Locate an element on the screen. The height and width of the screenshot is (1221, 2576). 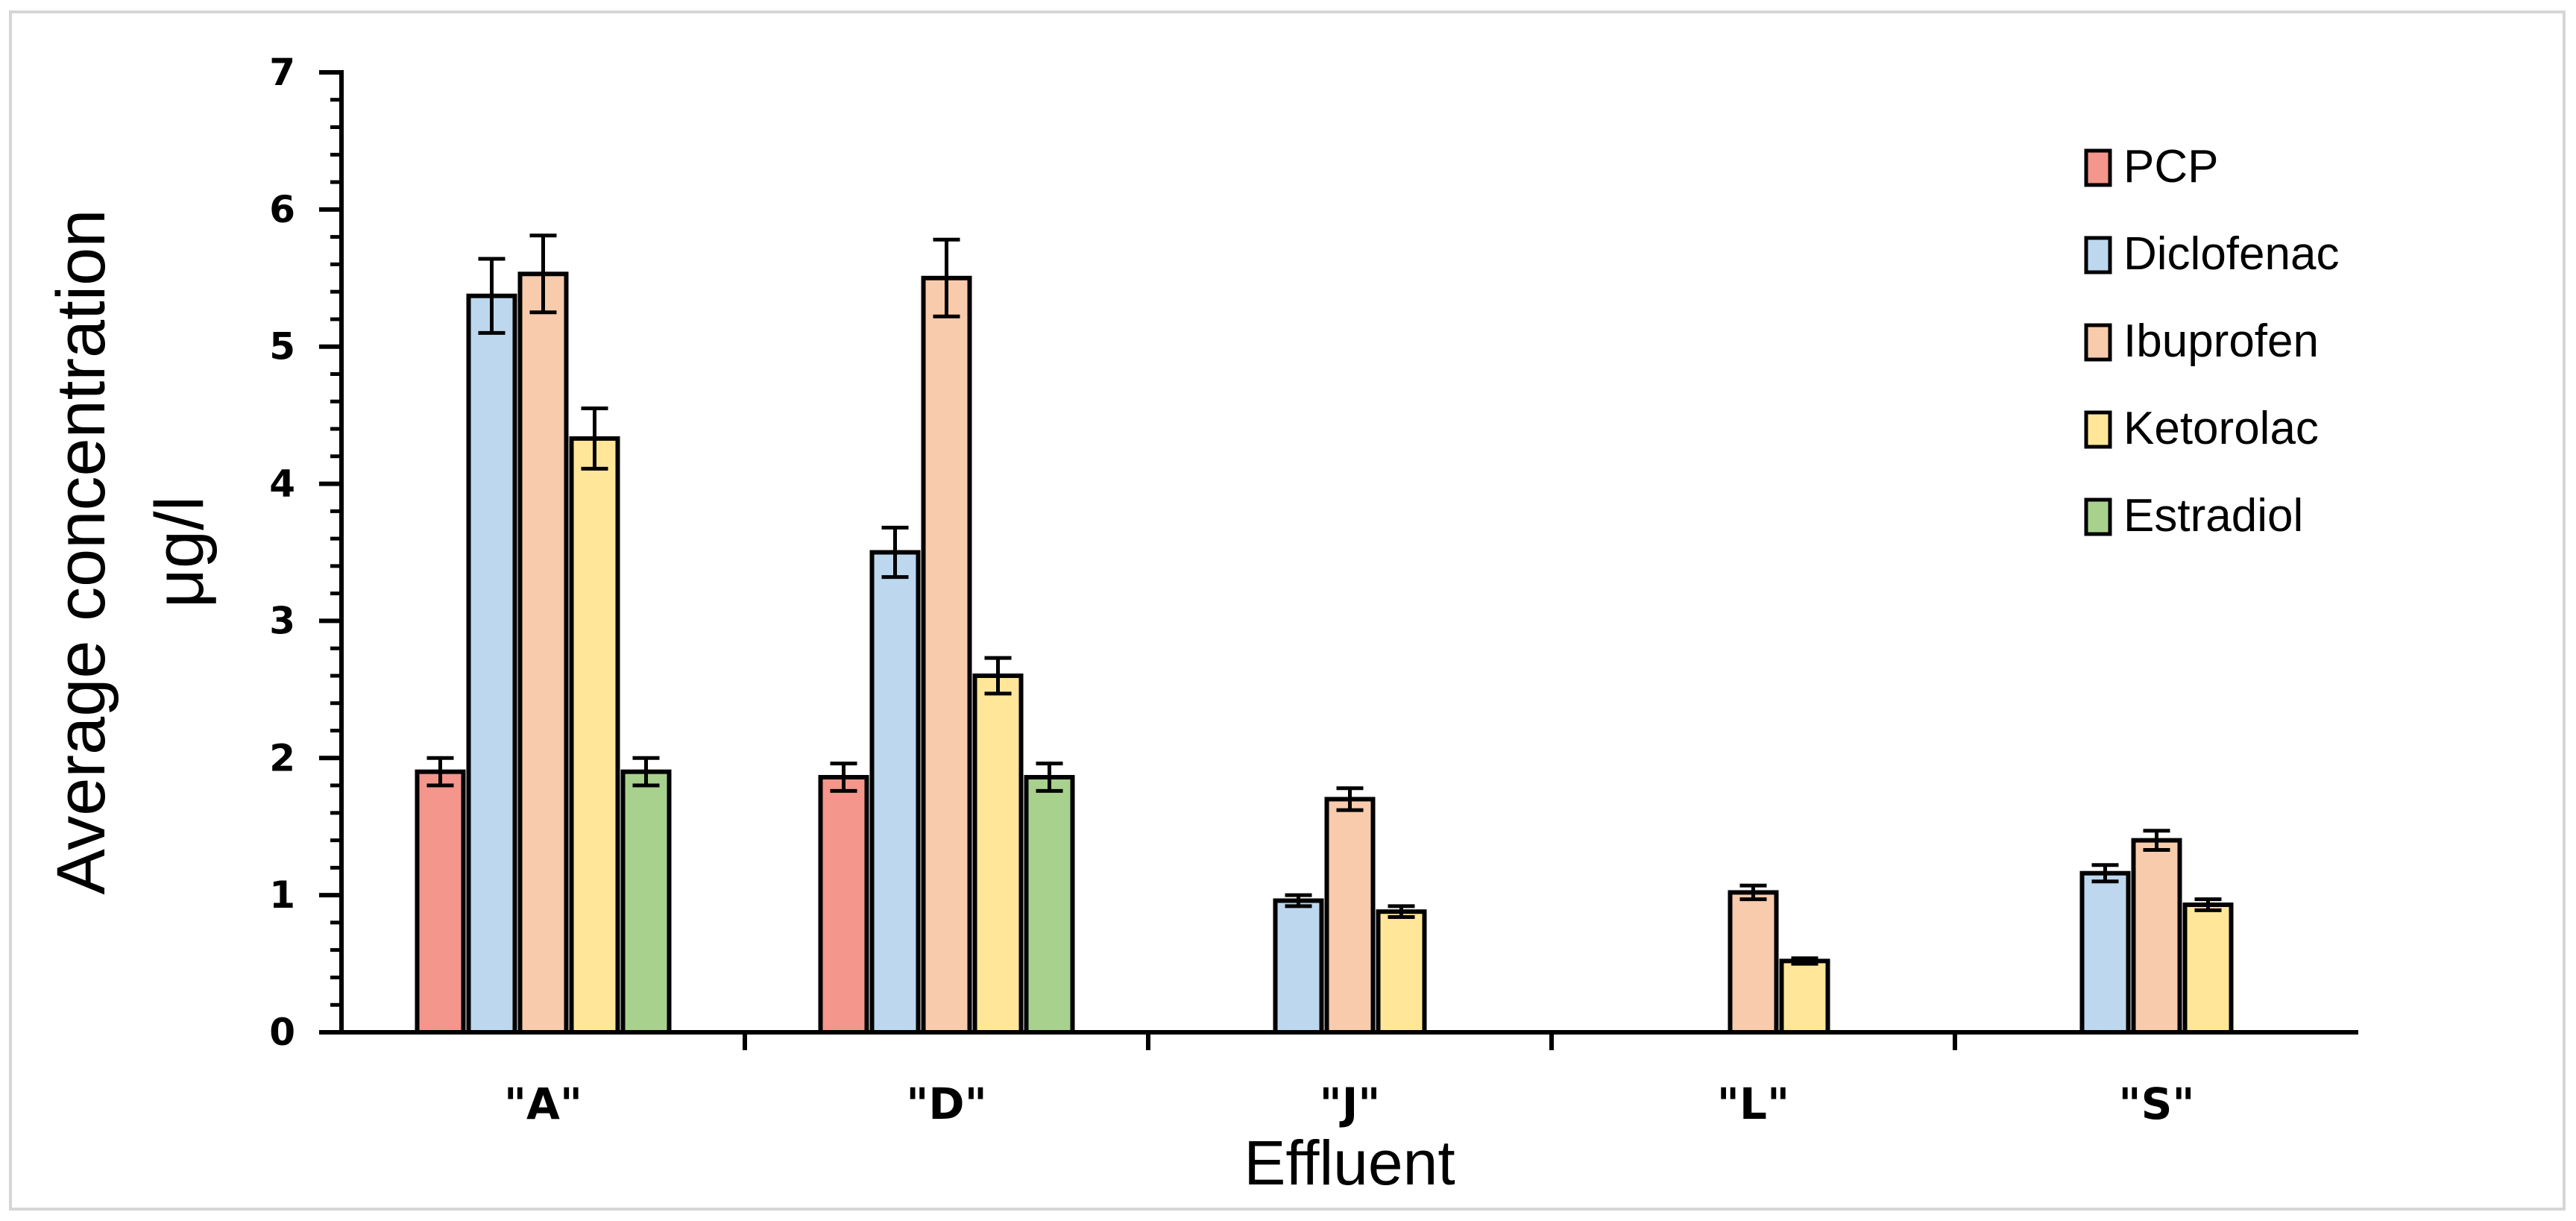
y-axis-title-line2: μg/l is located at coordinates (180, 552).